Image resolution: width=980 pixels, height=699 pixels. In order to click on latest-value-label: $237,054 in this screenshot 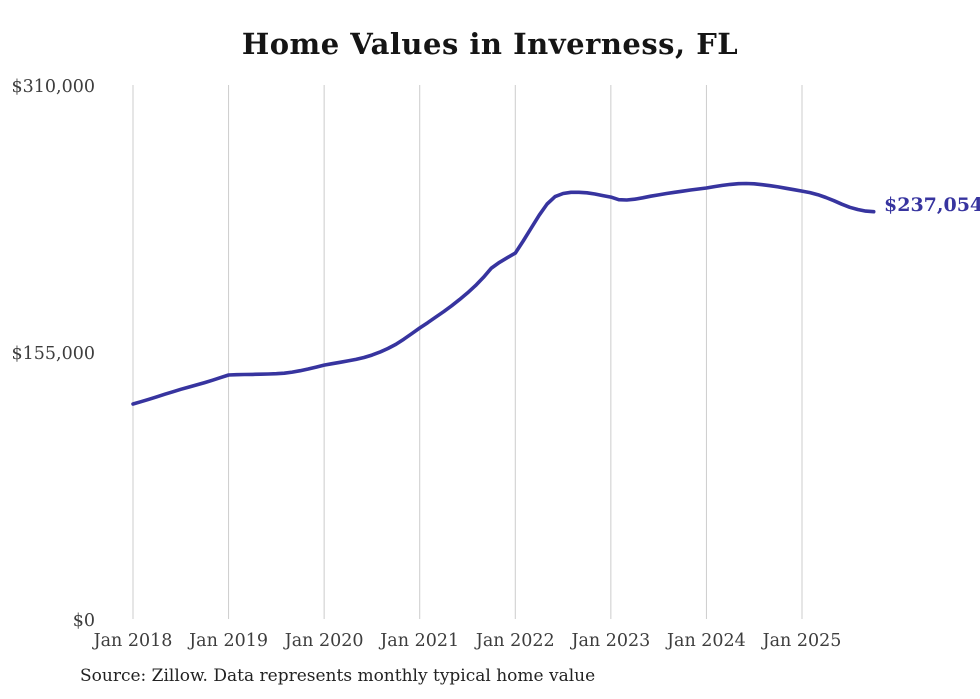, I will do `click(932, 205)`.